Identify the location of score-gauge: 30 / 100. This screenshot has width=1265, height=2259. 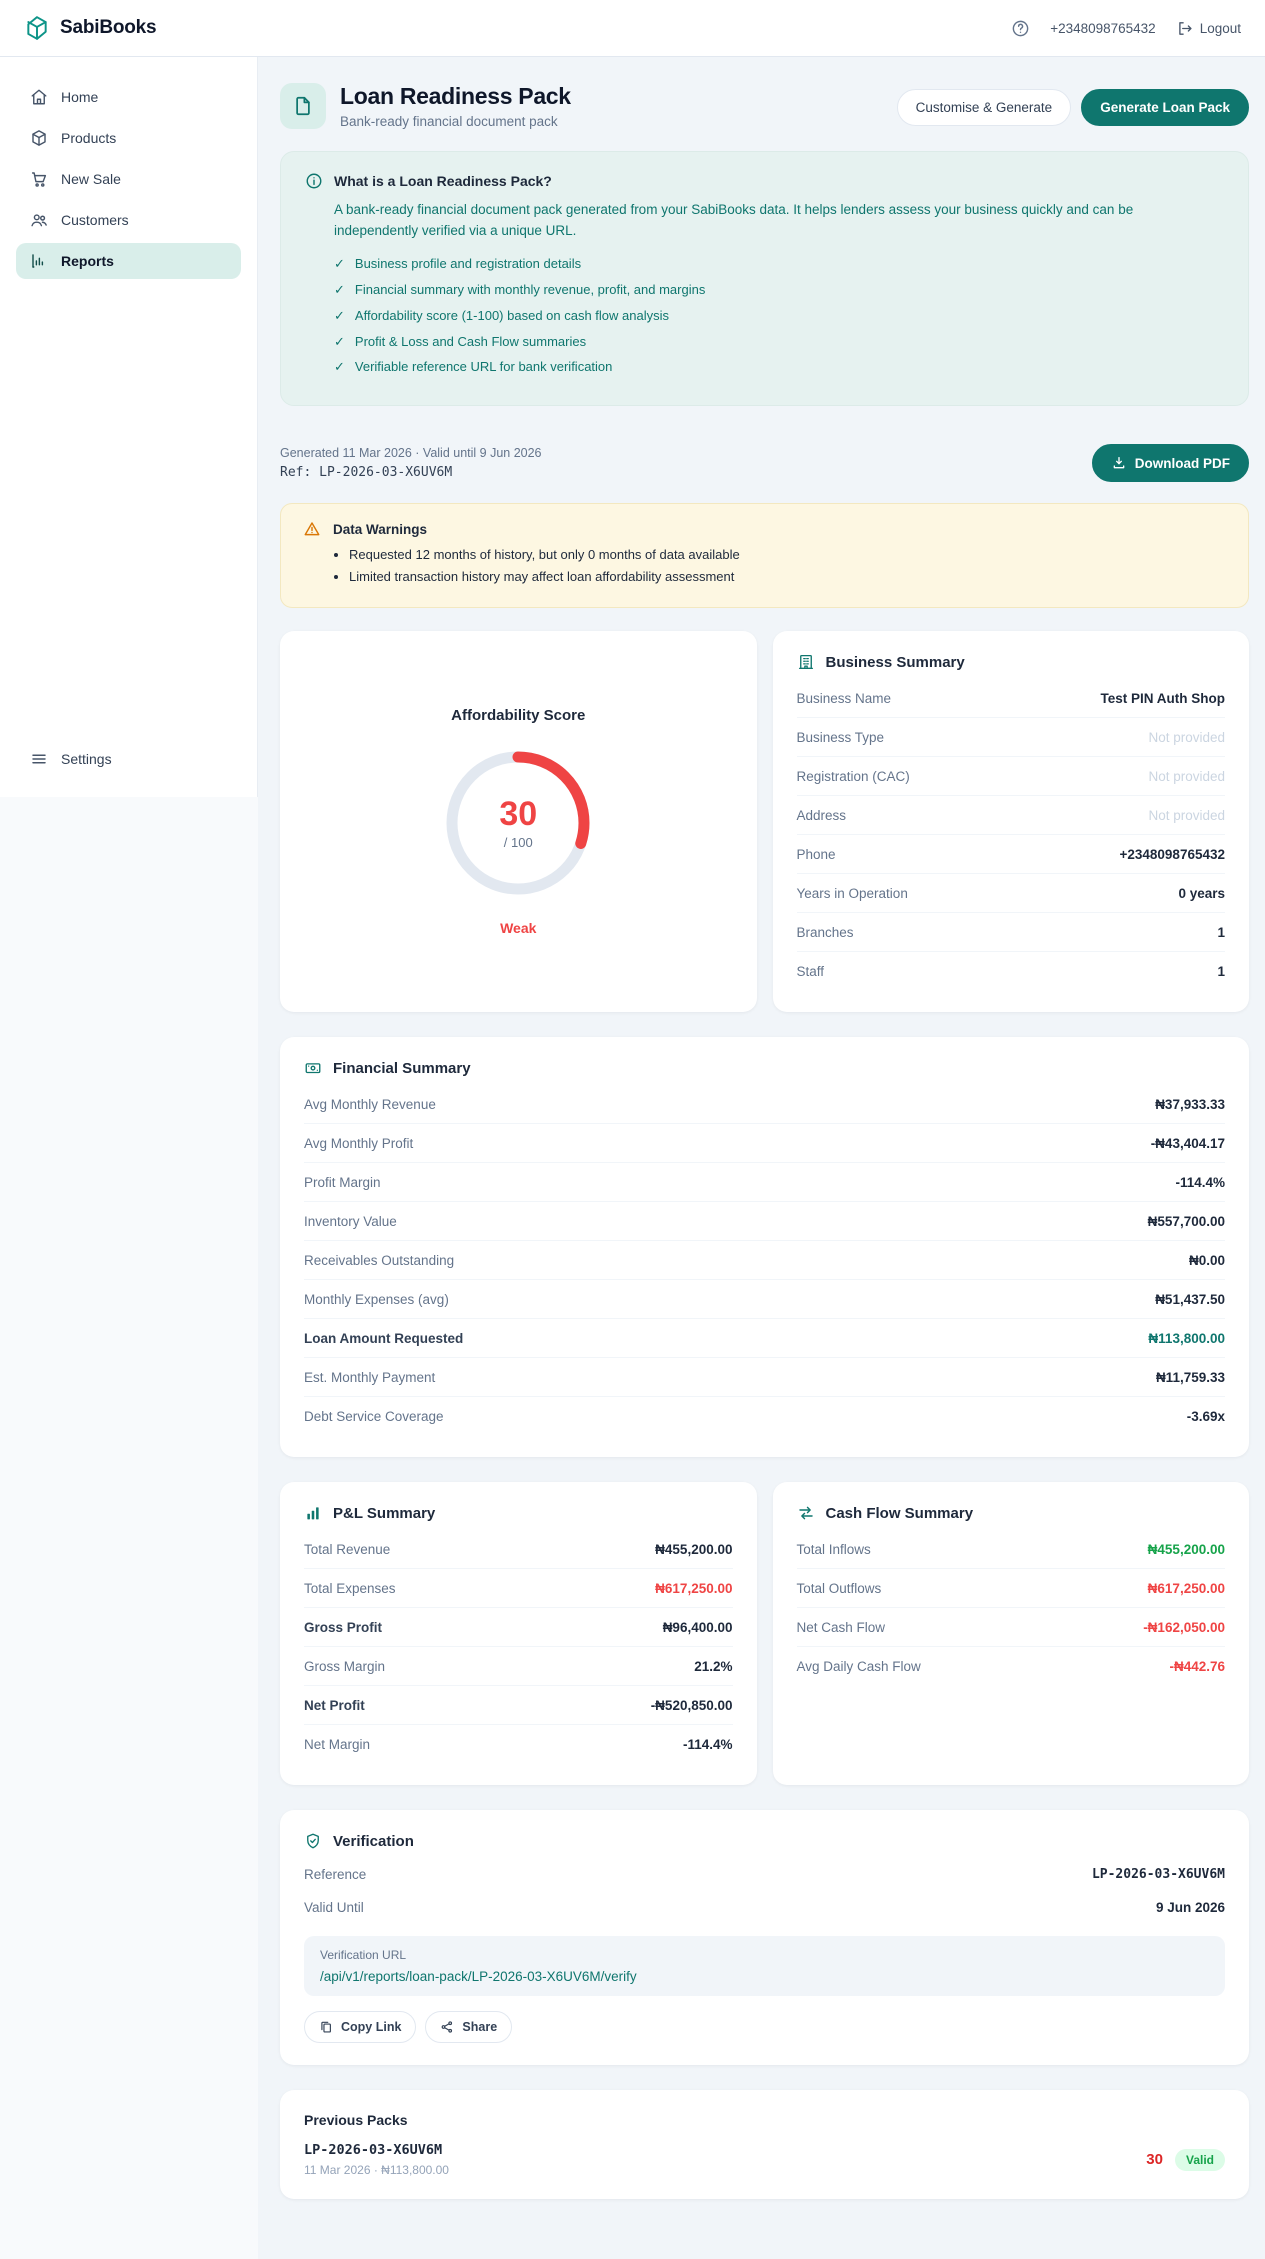
(518, 823).